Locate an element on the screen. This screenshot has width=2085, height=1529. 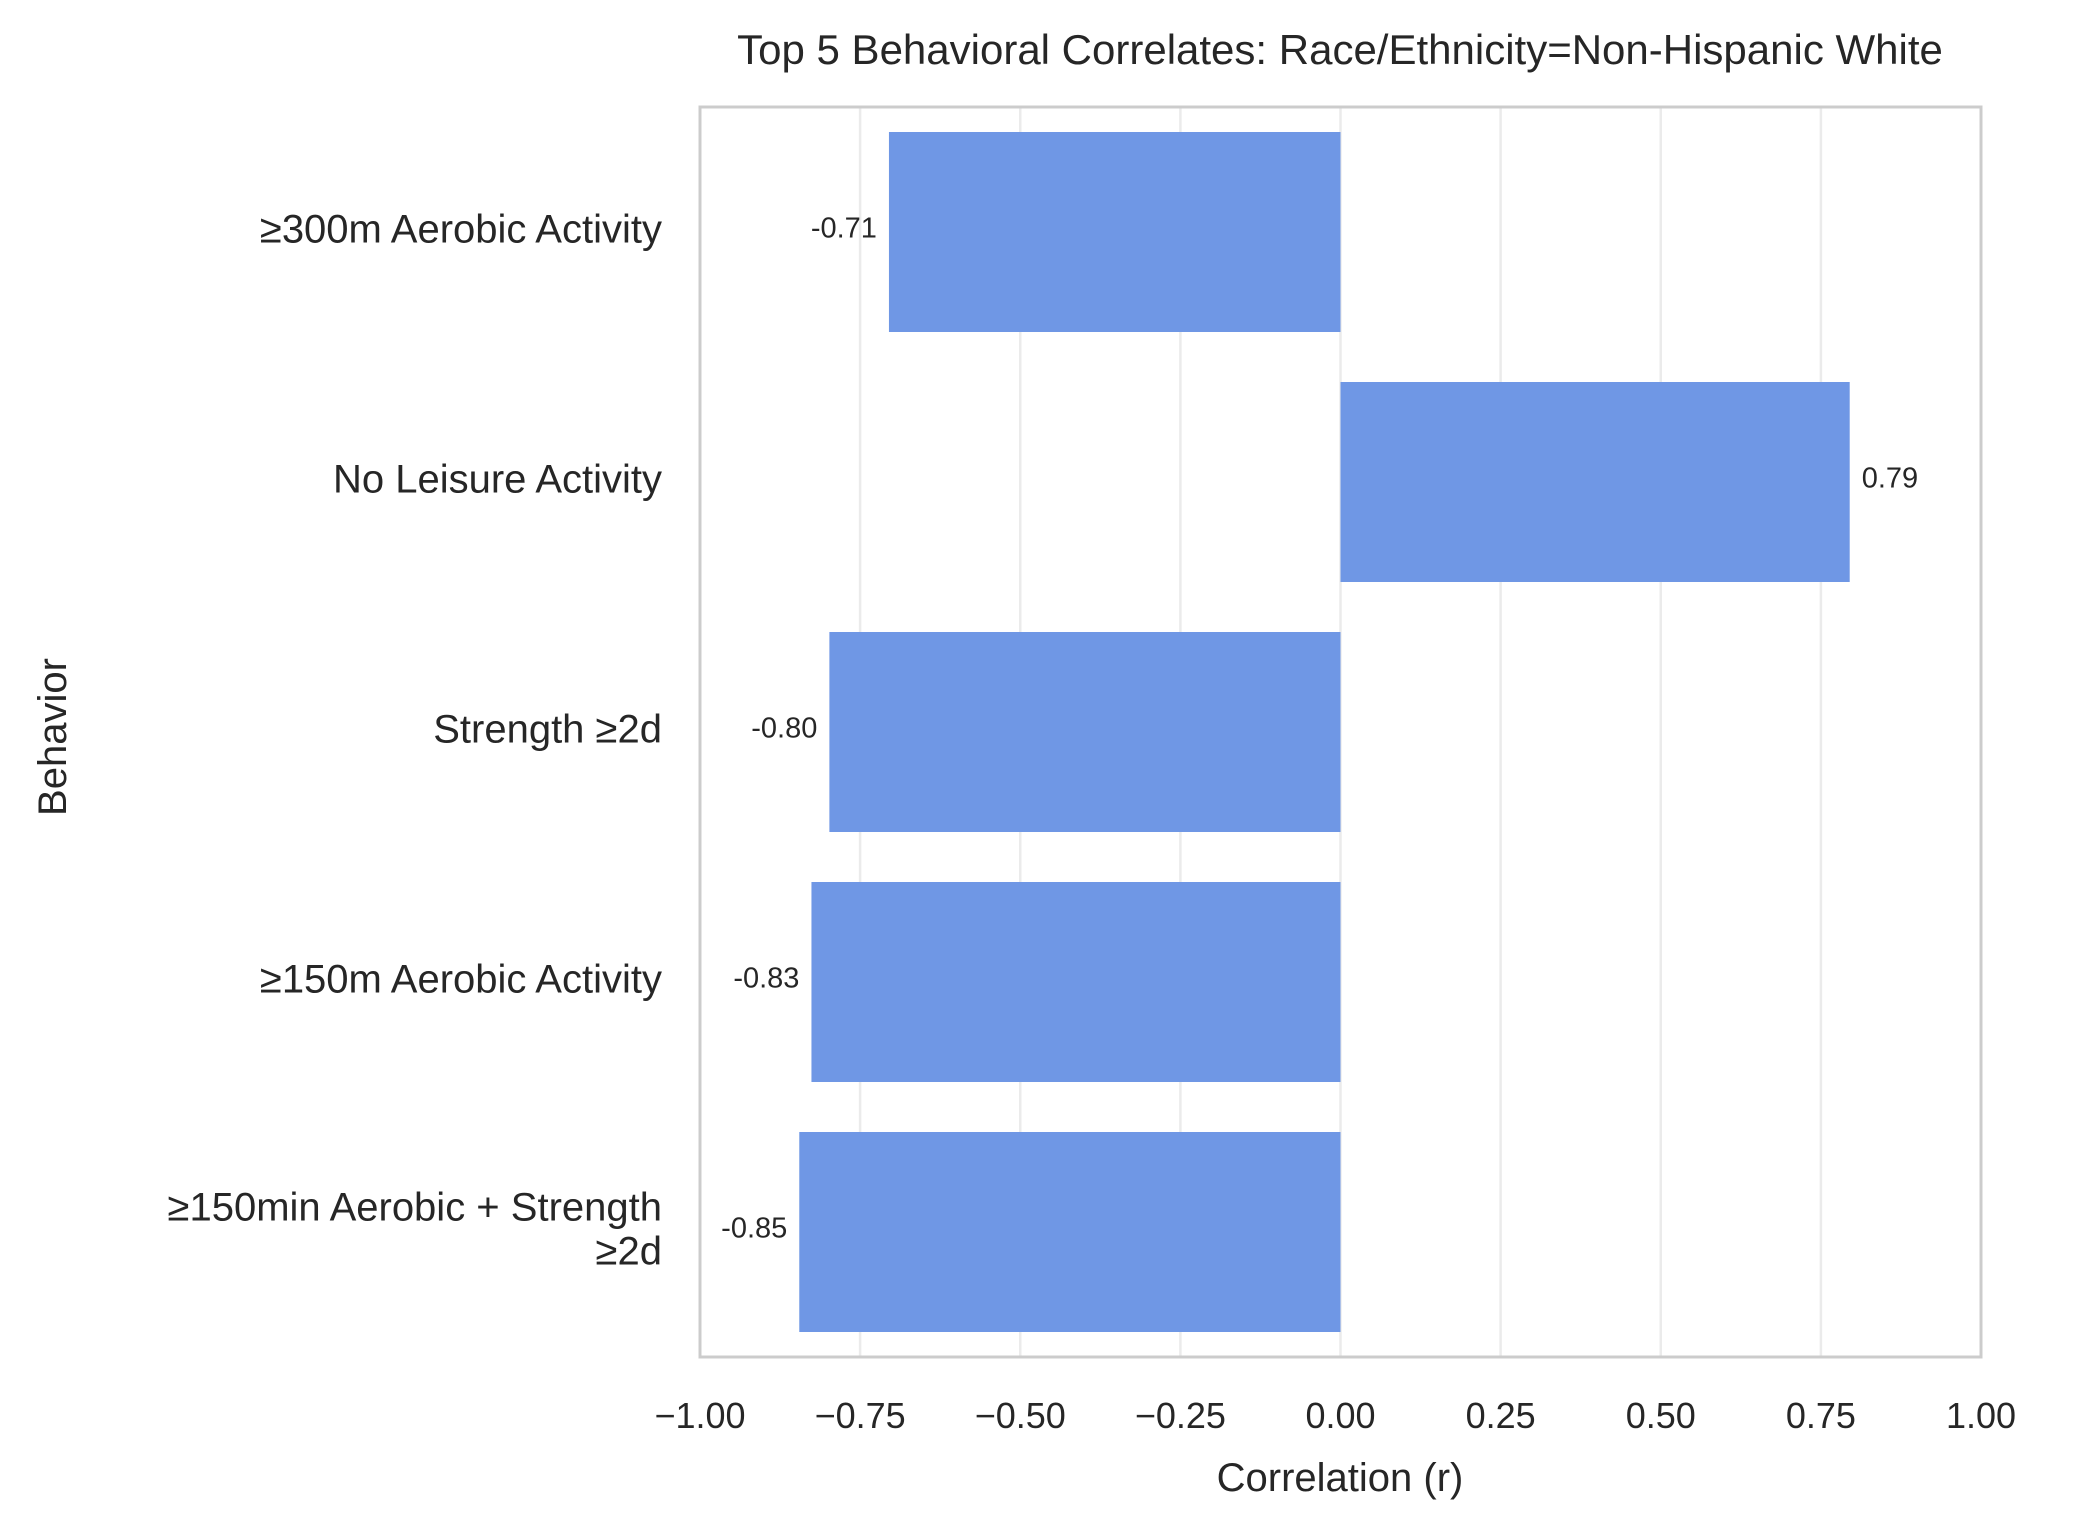
y-axis-label: Behavior is located at coordinates (53, 737).